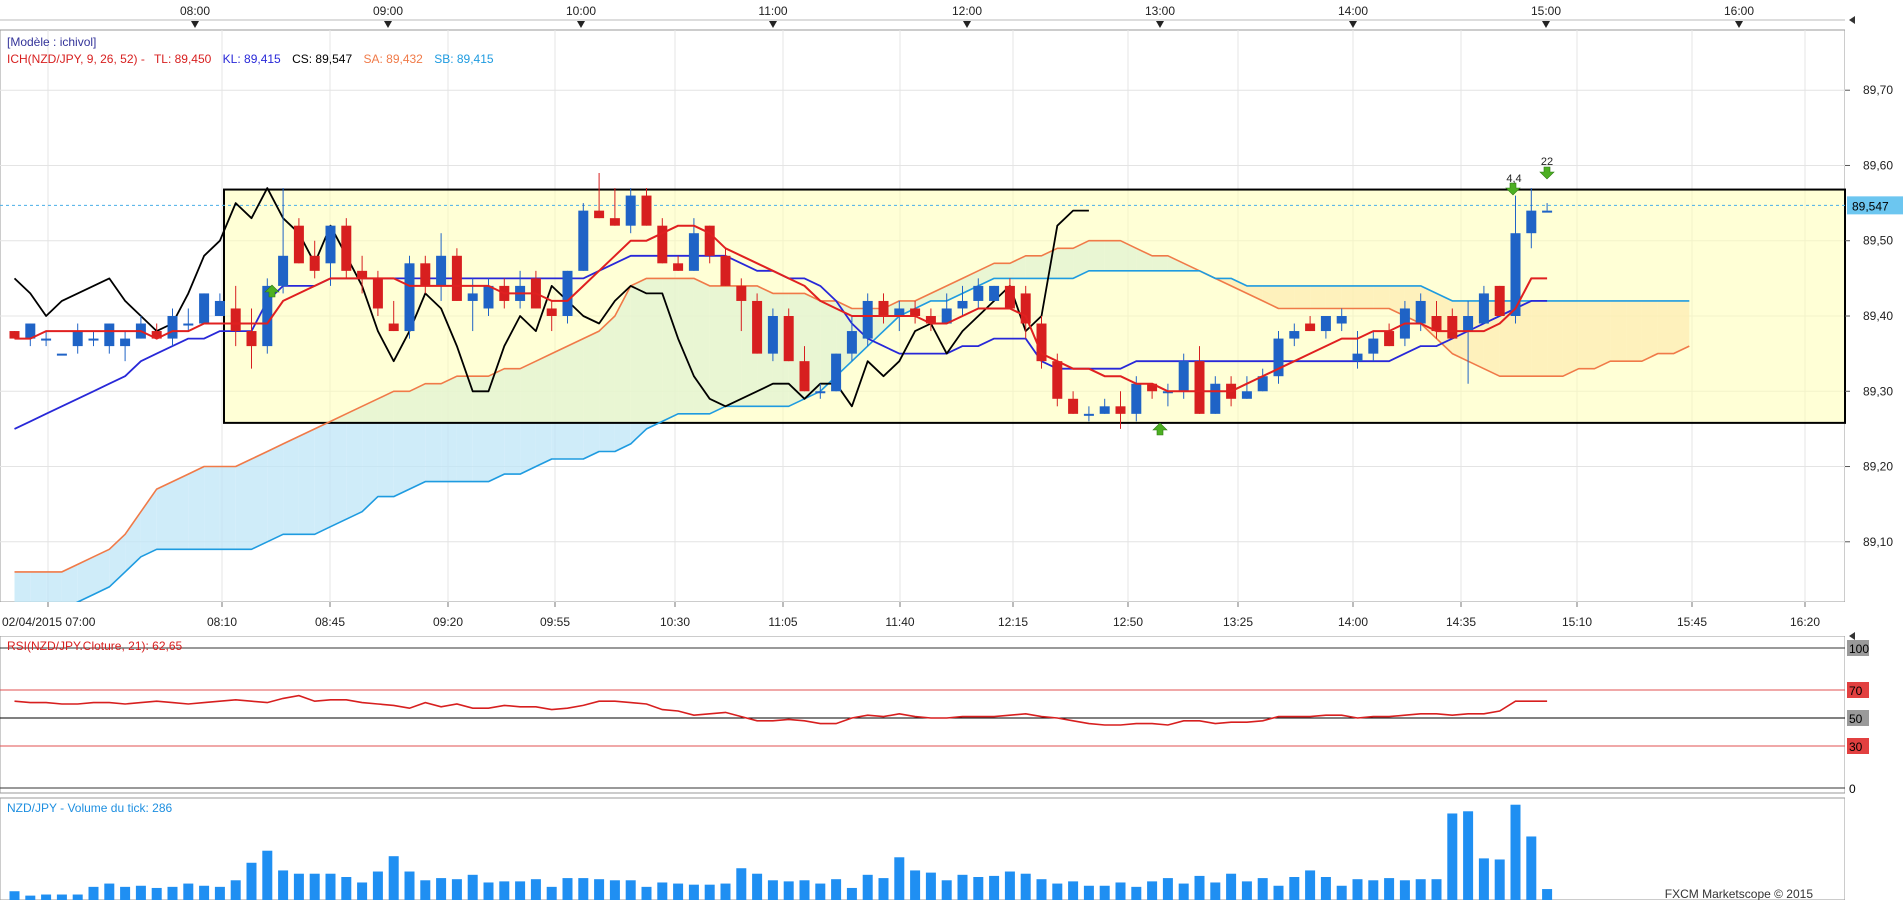 This screenshot has height=905, width=1903. I want to click on signal-label: 4,4, so click(1513, 179).